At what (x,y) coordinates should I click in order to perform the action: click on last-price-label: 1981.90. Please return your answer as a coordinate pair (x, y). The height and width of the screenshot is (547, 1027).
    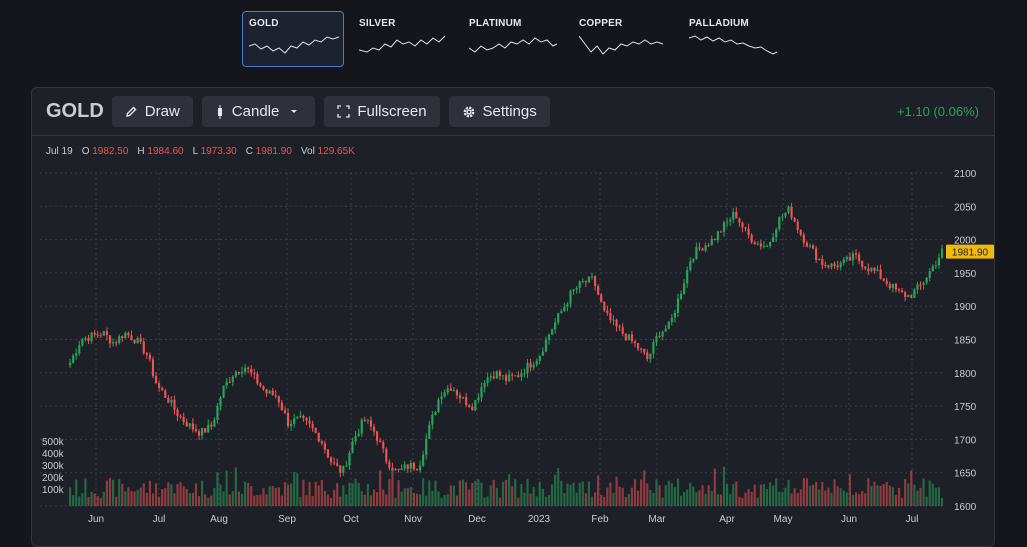
    Looking at the image, I should click on (970, 253).